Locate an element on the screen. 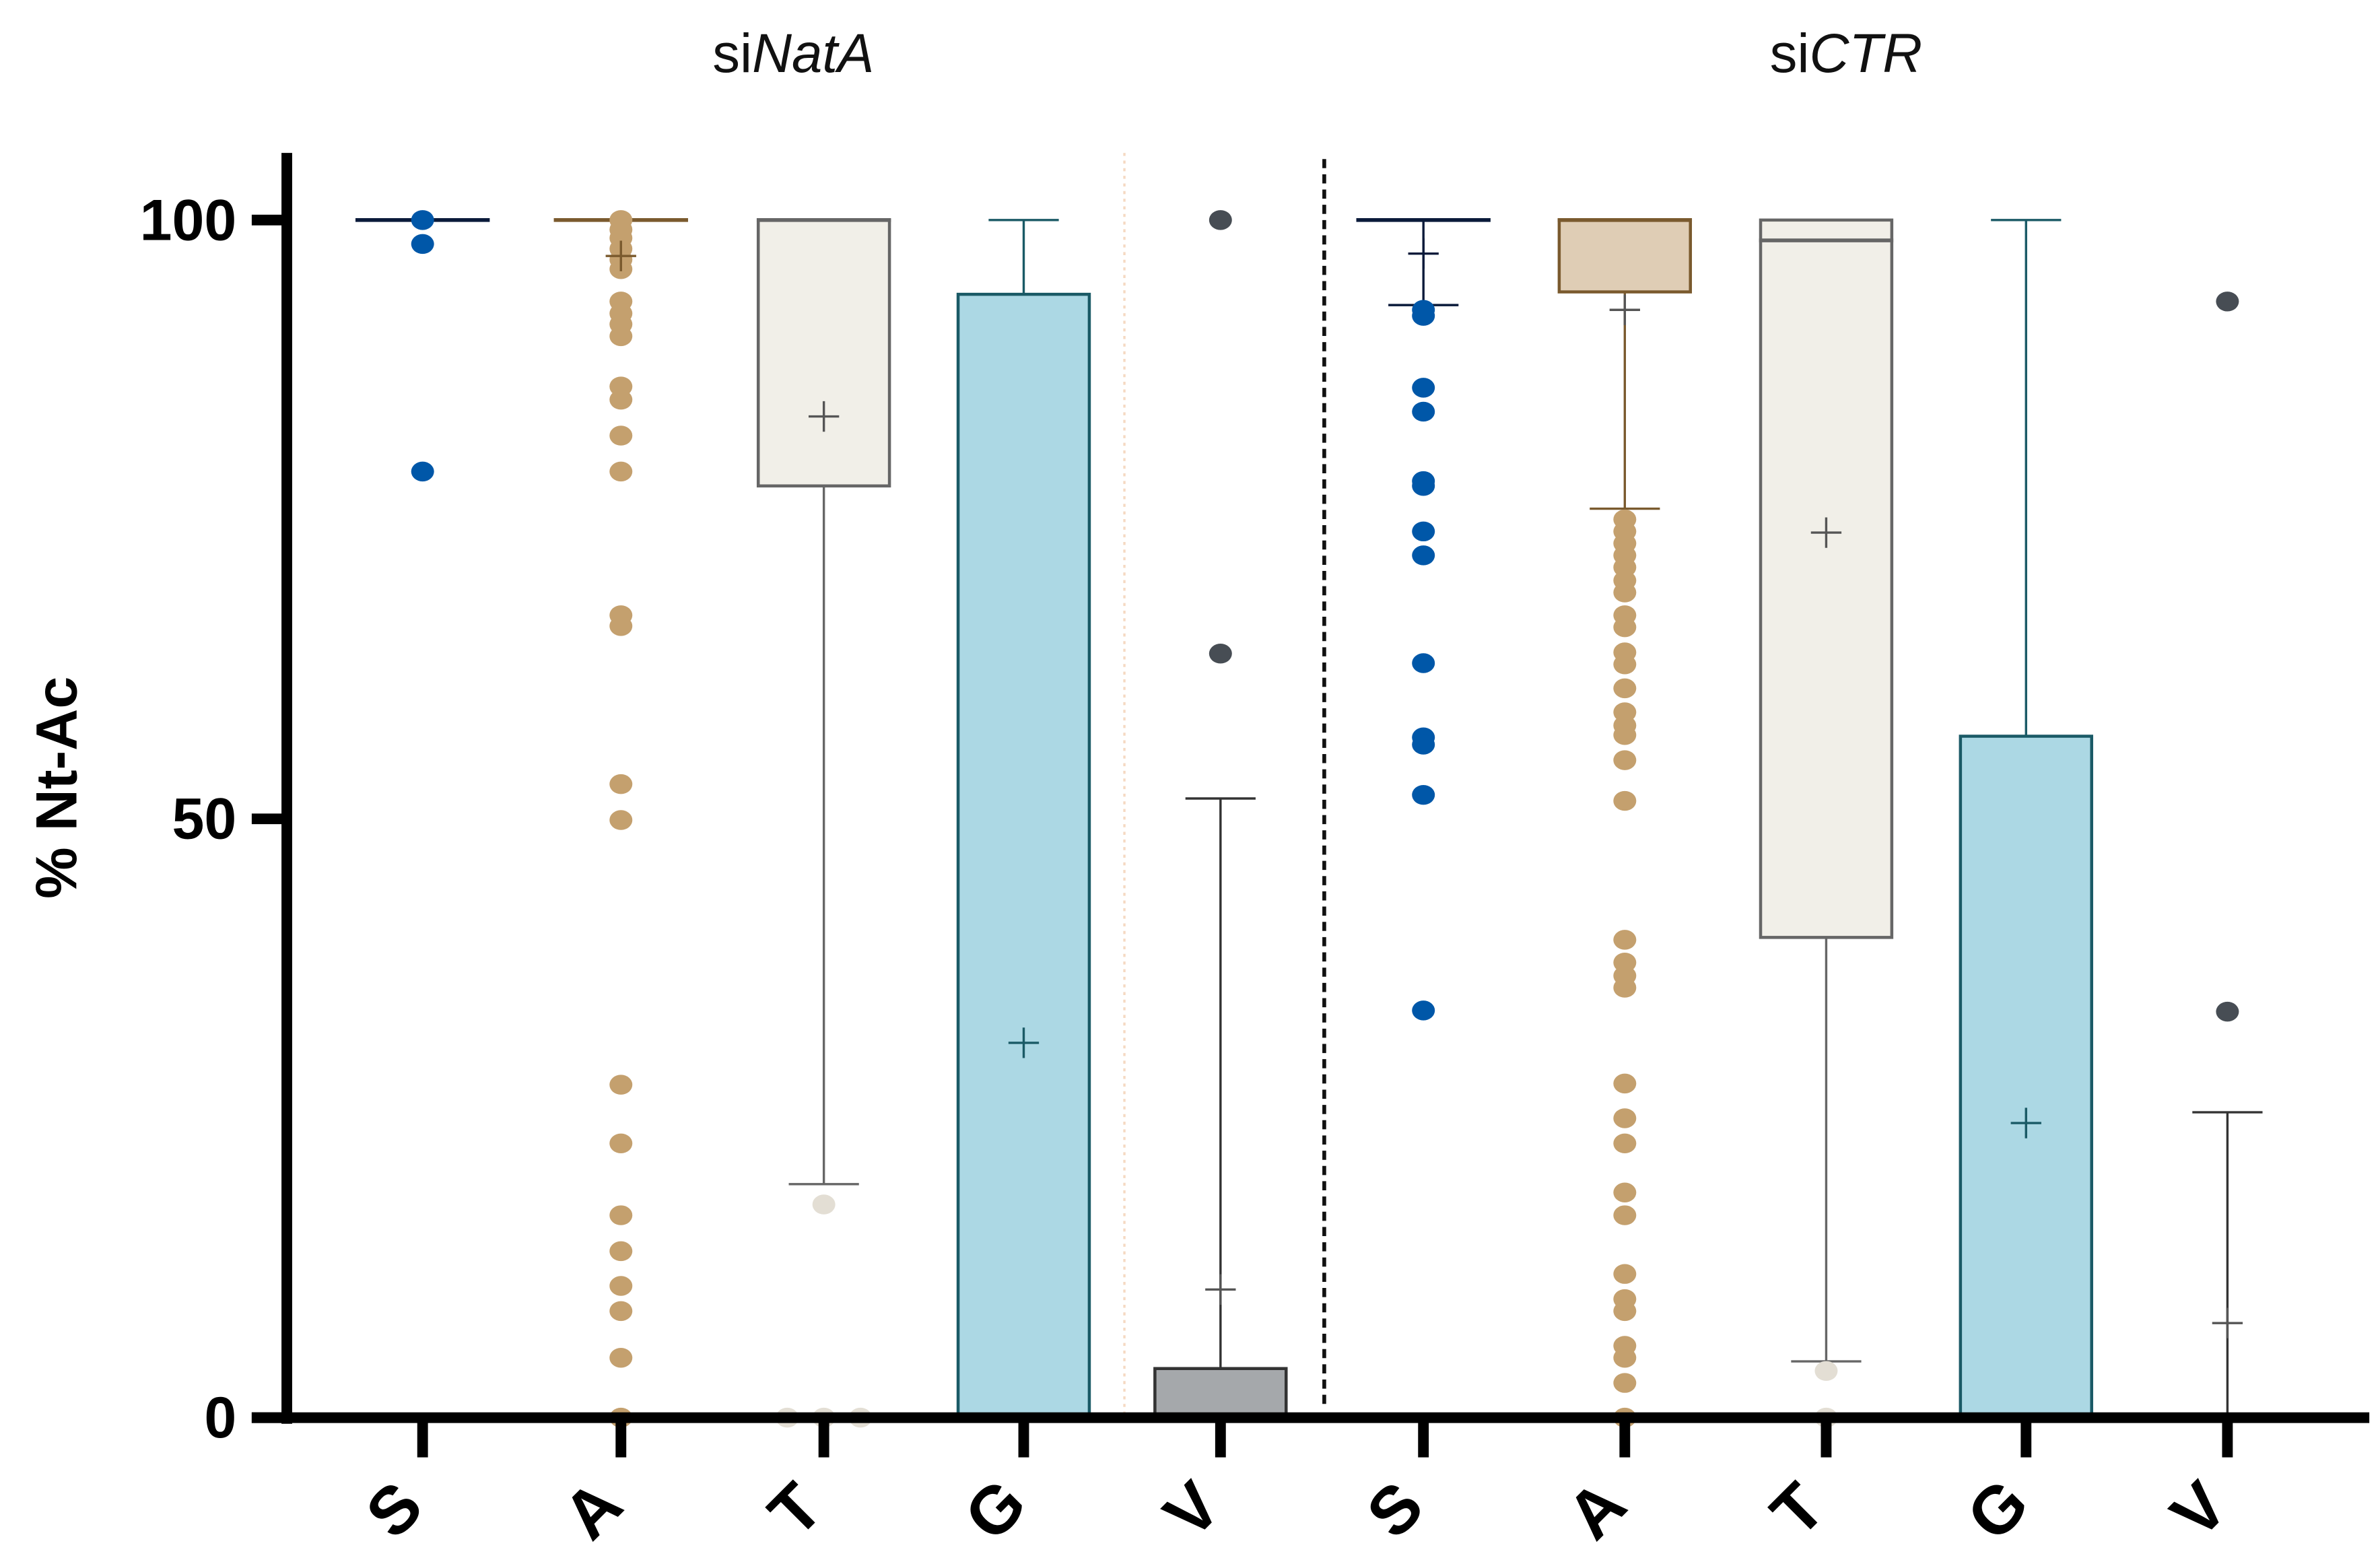 The height and width of the screenshot is (1566, 2380). y-axis-title: % Nt-Ac is located at coordinates (57, 788).